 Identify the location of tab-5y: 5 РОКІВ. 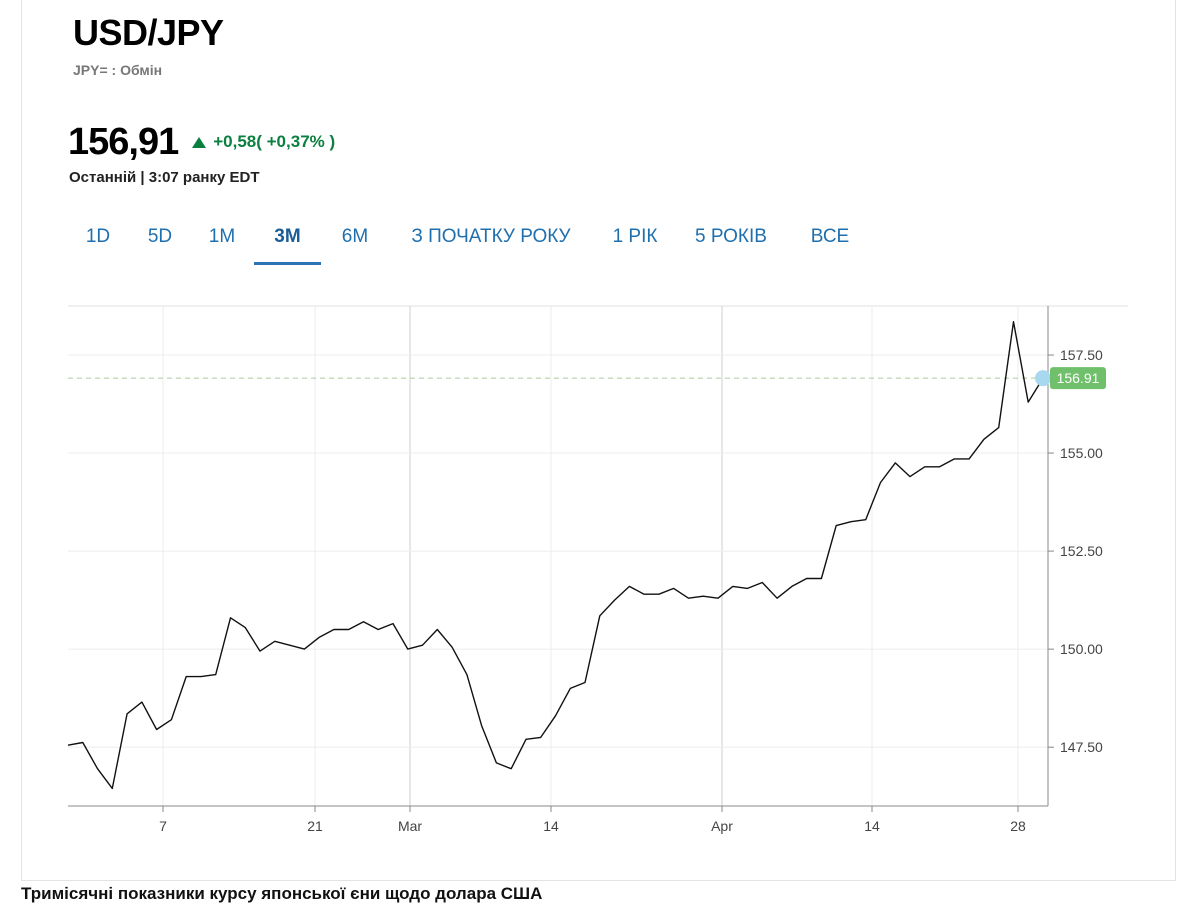
(731, 236).